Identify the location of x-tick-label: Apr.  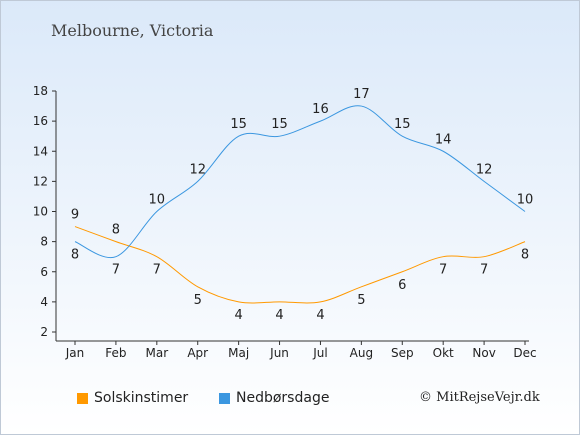
(197, 353).